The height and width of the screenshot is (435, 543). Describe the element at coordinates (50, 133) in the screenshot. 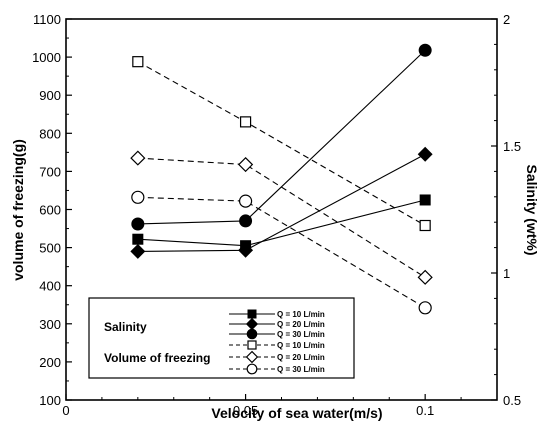

I see `y-left-tick-label: 800` at that location.